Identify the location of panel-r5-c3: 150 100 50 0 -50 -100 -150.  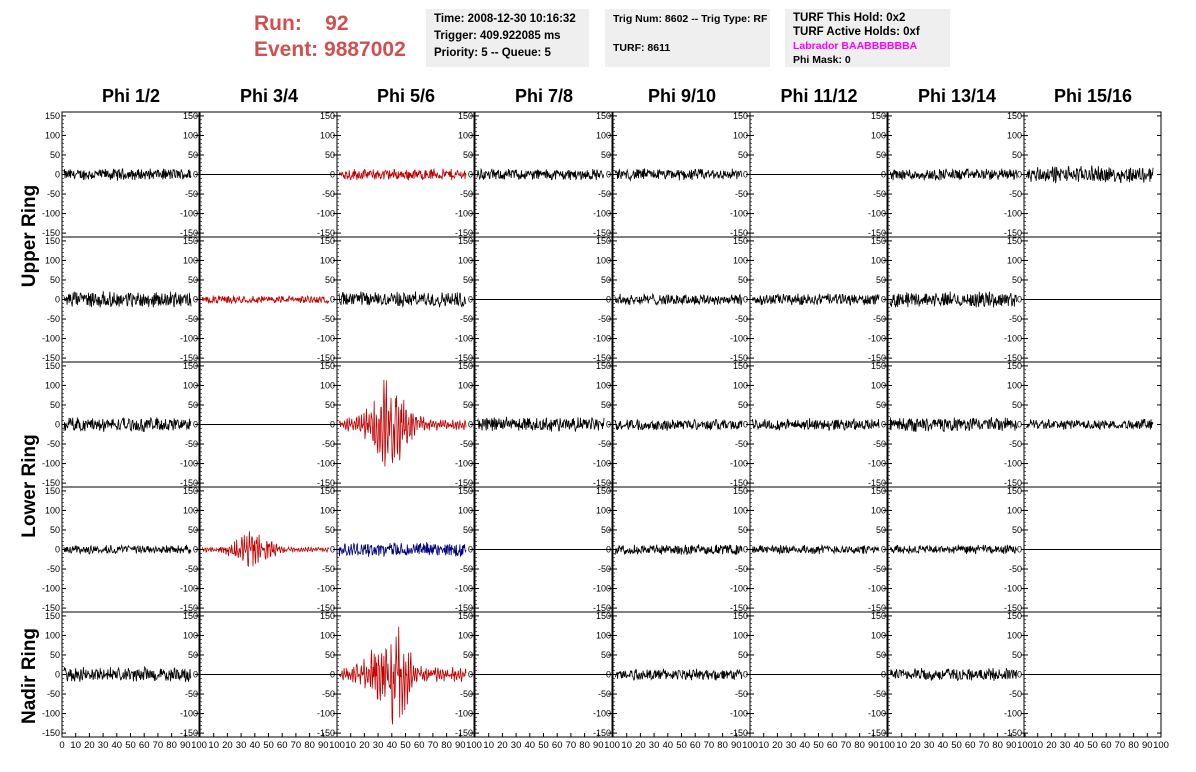
(396, 674).